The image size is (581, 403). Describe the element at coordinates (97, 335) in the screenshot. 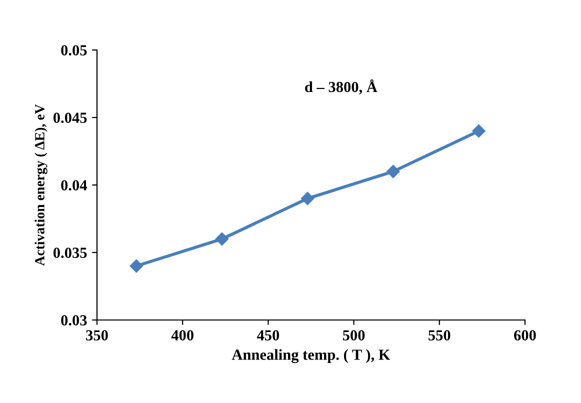

I see `x-tick-label: 350` at that location.